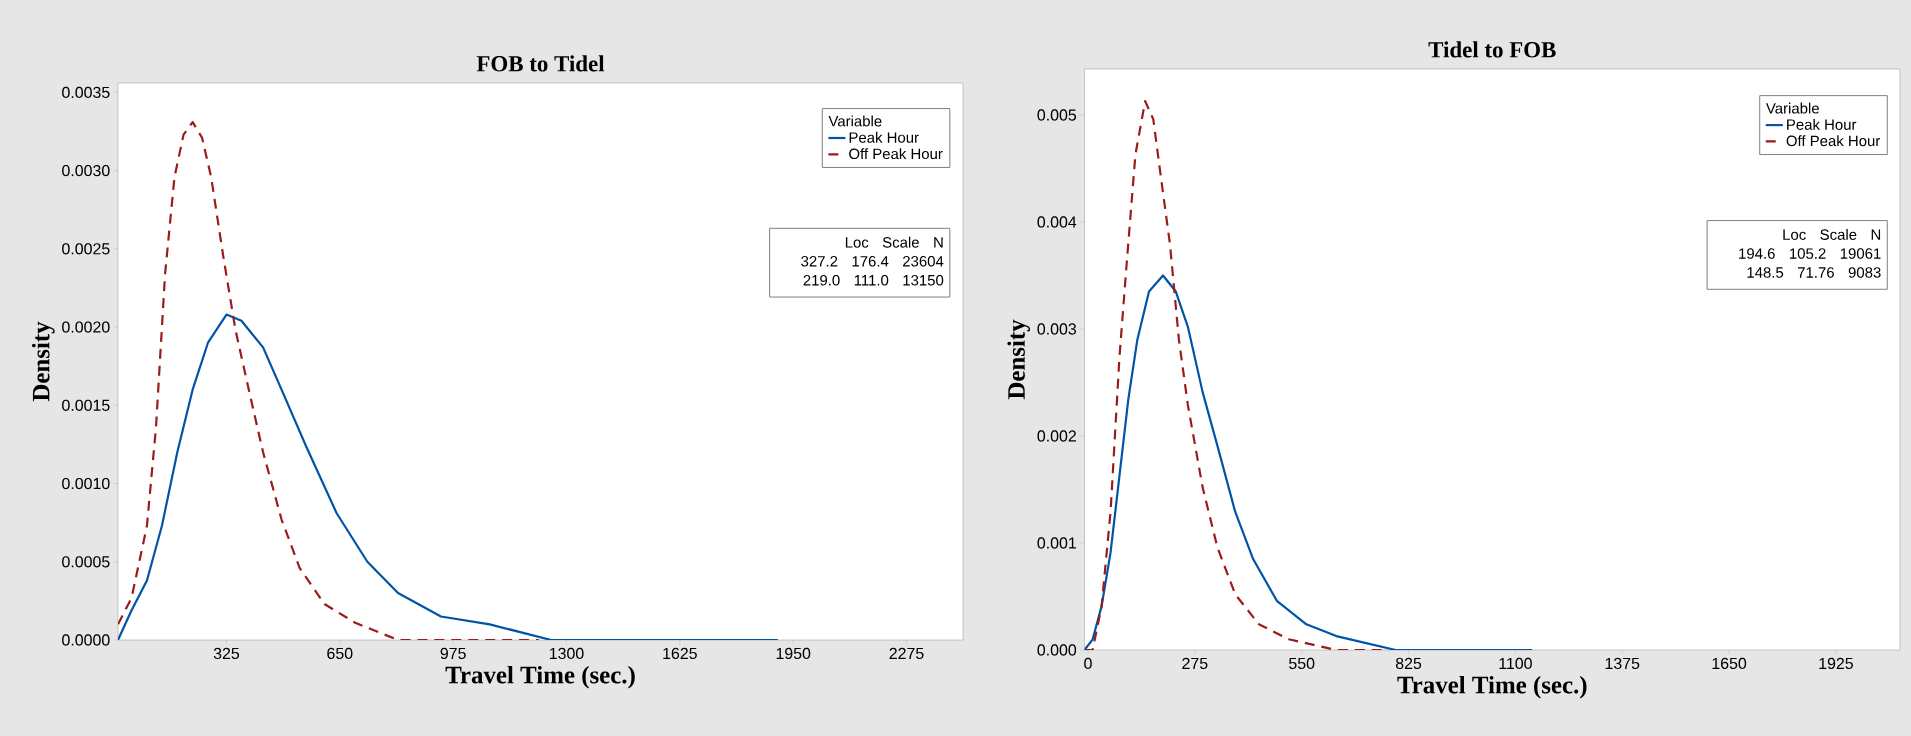  Describe the element at coordinates (873, 280) in the screenshot. I see `annotation: 219.0 111.0 13150` at that location.